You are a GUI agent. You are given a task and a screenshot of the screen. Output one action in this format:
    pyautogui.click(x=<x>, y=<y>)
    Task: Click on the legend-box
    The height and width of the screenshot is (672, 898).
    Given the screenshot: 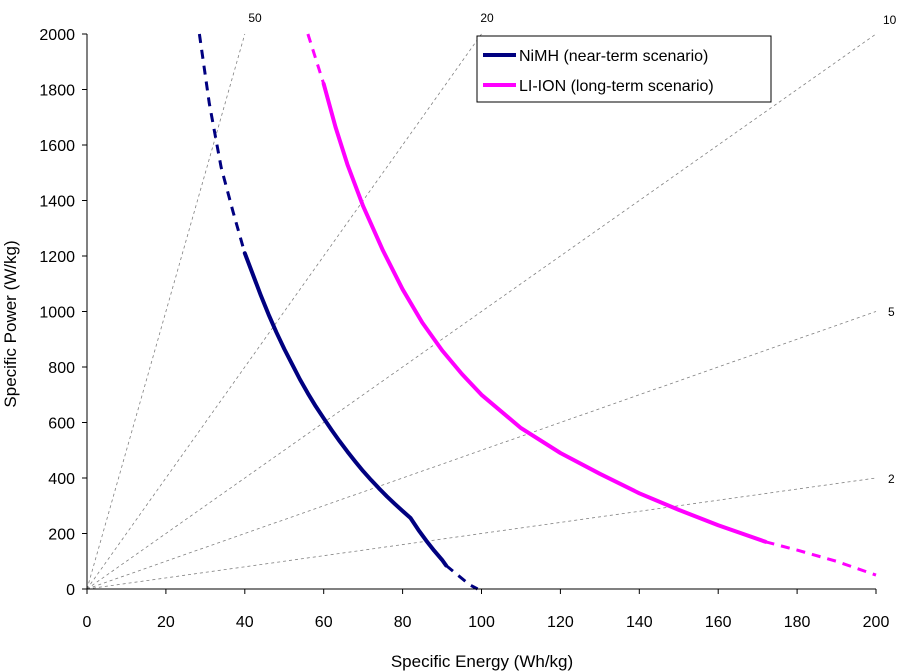 What is the action you would take?
    pyautogui.click(x=624, y=69)
    